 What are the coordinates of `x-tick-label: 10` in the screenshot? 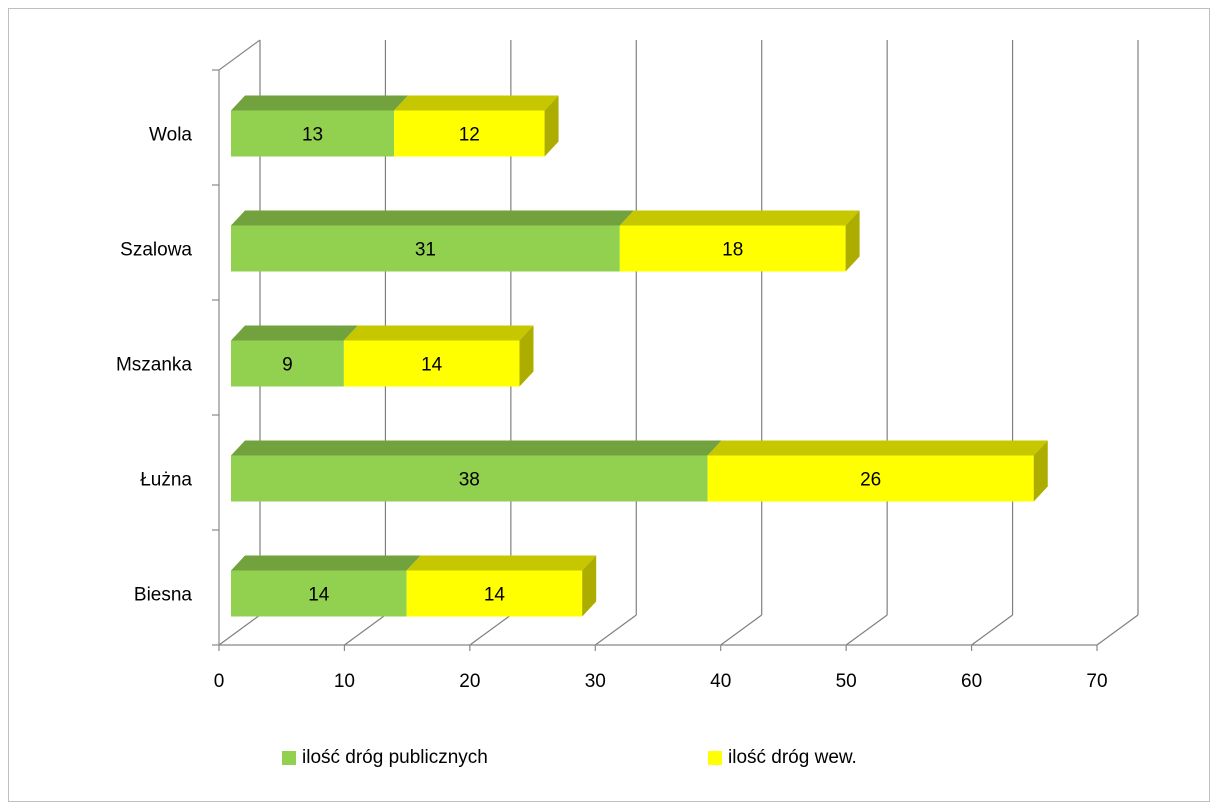 It's located at (344, 681).